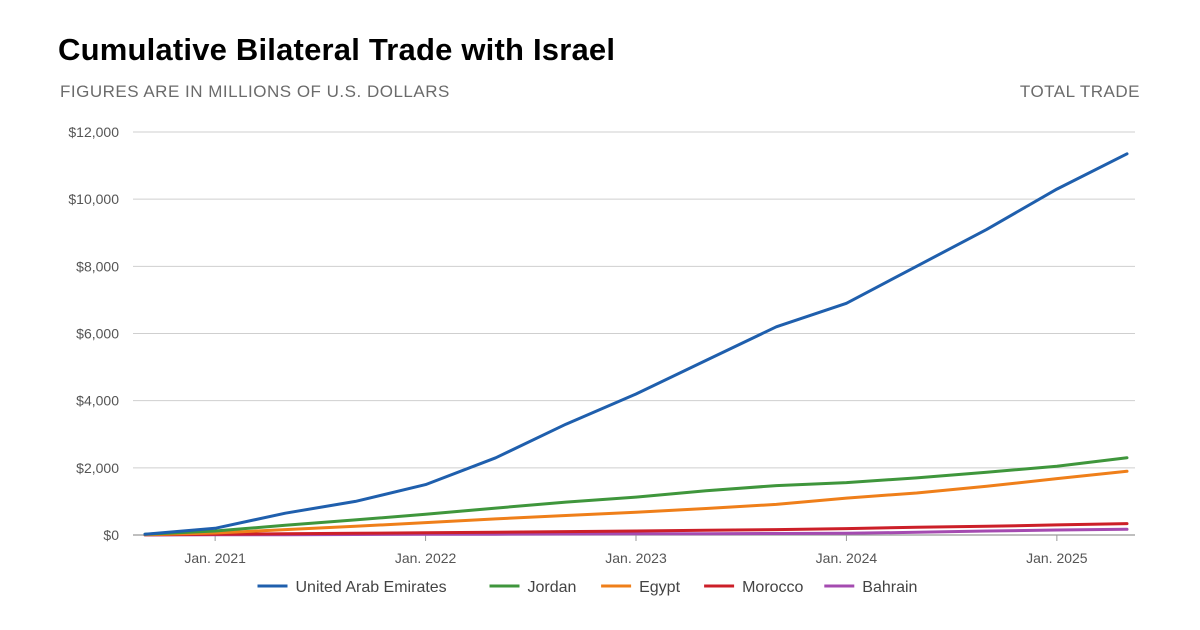 The width and height of the screenshot is (1200, 630). Describe the element at coordinates (1057, 558) in the screenshot. I see `x-tick-label: Jan. 2025` at that location.